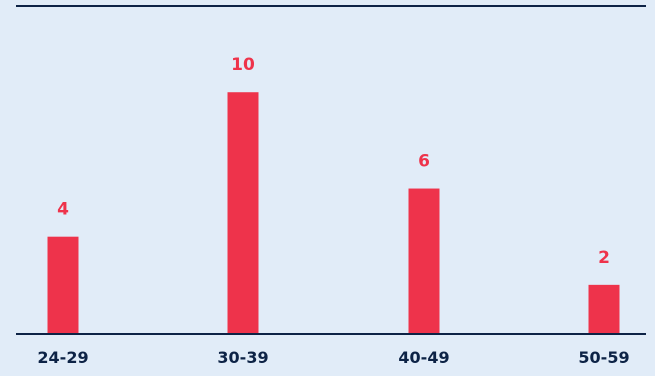 The width and height of the screenshot is (655, 376). What do you see at coordinates (604, 258) in the screenshot?
I see `value-label-50-59: 2` at bounding box center [604, 258].